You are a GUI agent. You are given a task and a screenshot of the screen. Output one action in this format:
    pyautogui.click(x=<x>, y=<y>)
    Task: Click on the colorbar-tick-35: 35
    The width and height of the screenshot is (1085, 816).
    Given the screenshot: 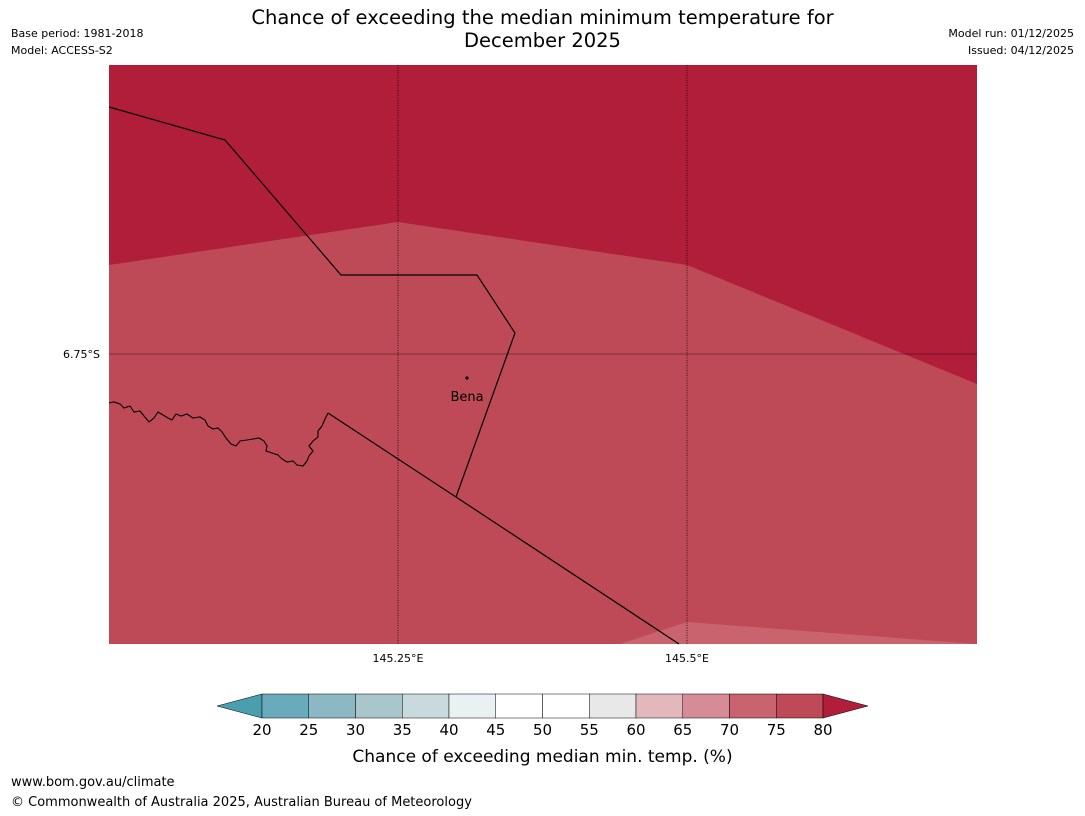 What is the action you would take?
    pyautogui.click(x=402, y=730)
    